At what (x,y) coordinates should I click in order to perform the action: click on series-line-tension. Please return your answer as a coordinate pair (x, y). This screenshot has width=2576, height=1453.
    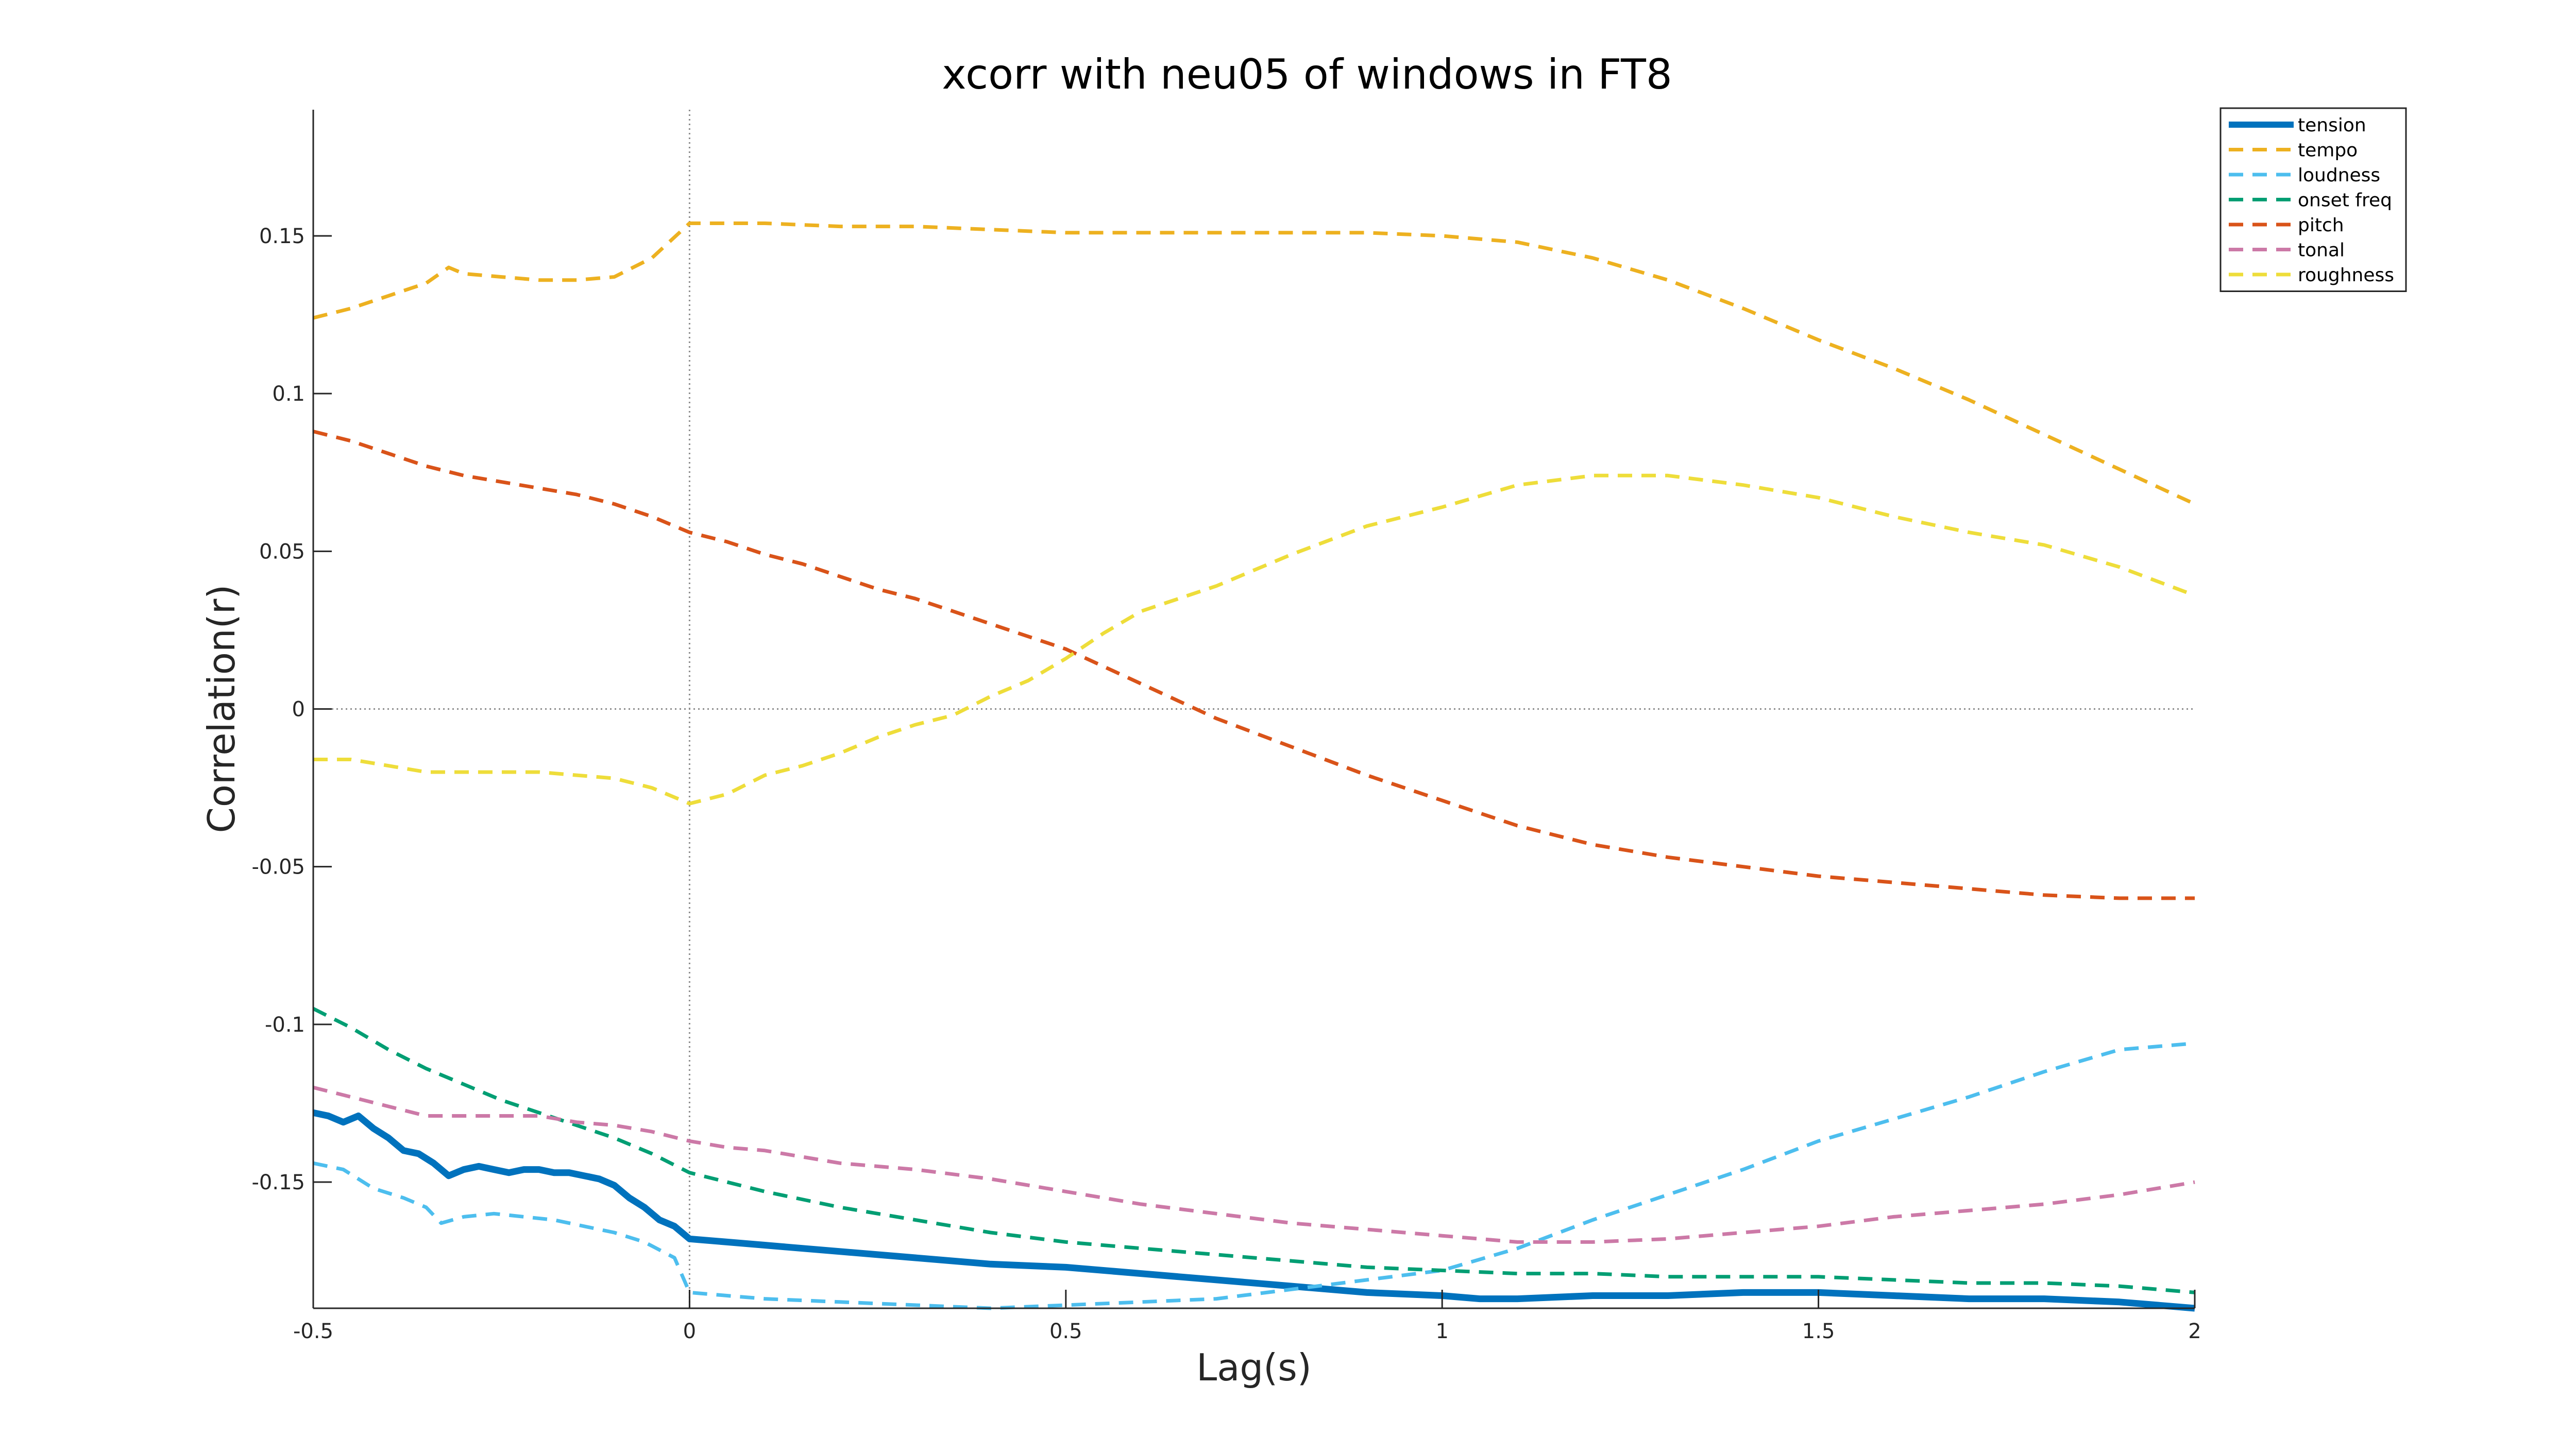
    Looking at the image, I should click on (1253, 1210).